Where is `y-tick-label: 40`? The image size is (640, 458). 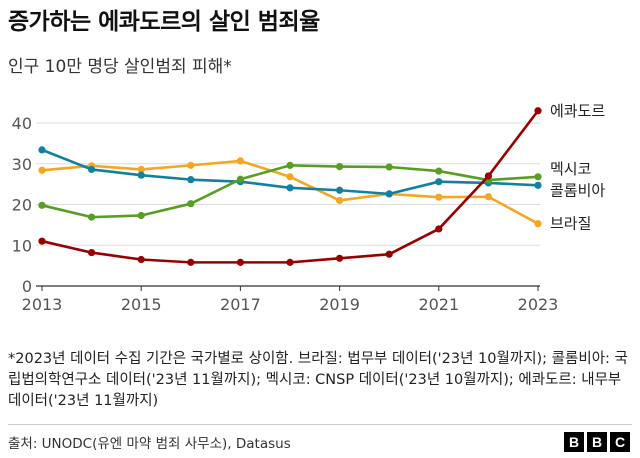
y-tick-label: 40 is located at coordinates (22, 123).